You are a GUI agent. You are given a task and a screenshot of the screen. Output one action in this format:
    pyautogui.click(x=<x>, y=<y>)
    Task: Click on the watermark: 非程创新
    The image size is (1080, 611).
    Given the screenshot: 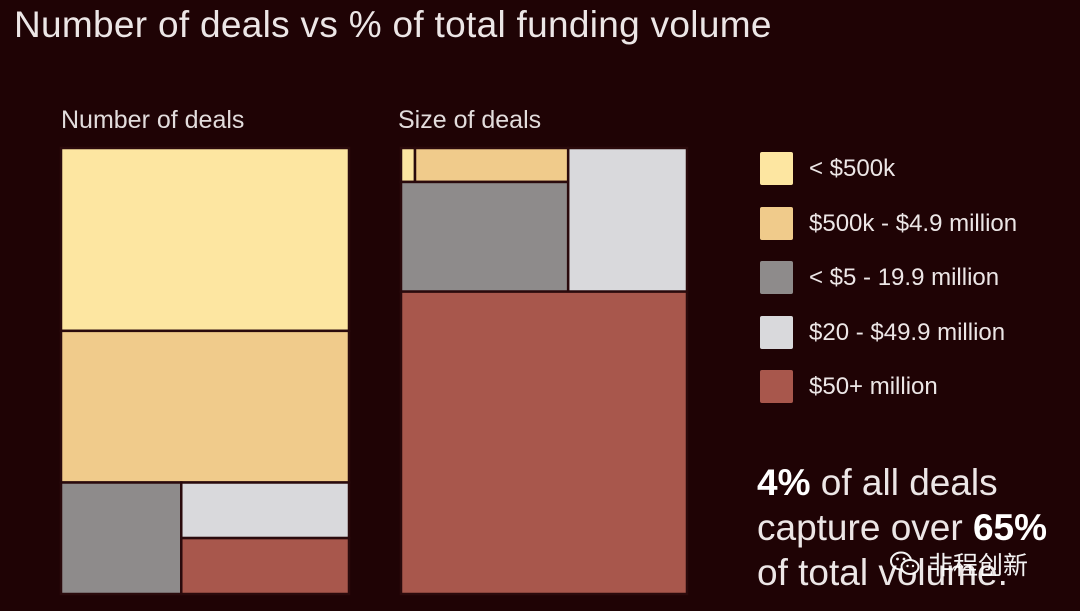 What is the action you would take?
    pyautogui.click(x=959, y=564)
    